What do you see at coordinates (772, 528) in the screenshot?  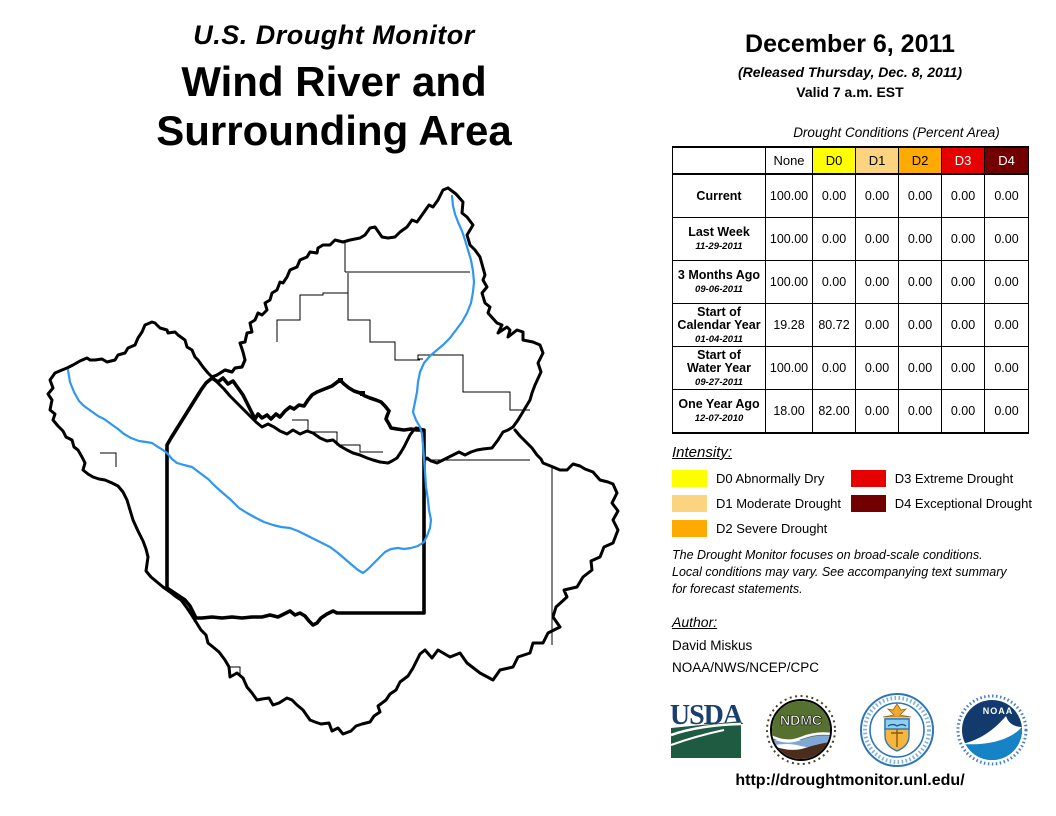 I see `legend-label: D2 Severe Drought` at bounding box center [772, 528].